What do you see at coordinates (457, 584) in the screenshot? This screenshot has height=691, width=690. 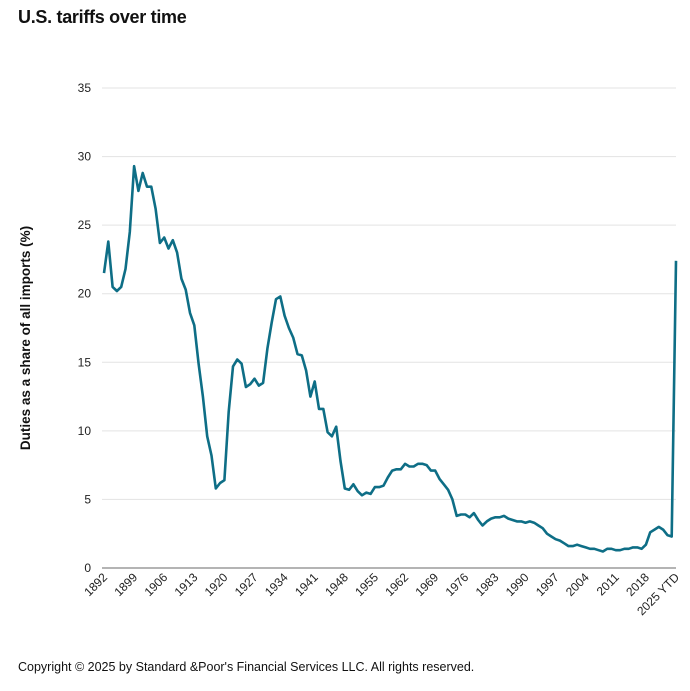 I see `x-tick-label: 1976` at bounding box center [457, 584].